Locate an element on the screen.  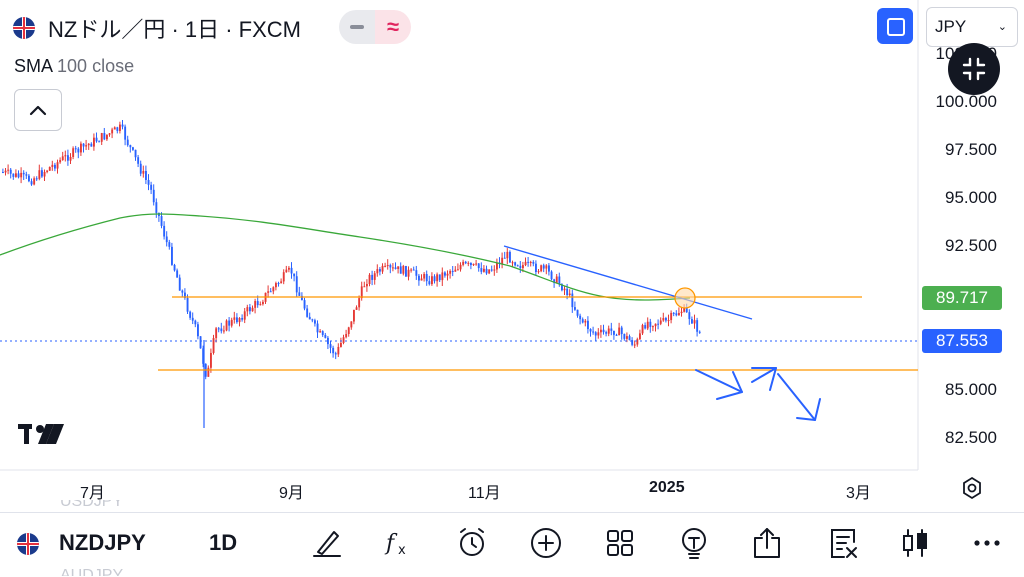
draw-icon is located at coordinates (327, 543).